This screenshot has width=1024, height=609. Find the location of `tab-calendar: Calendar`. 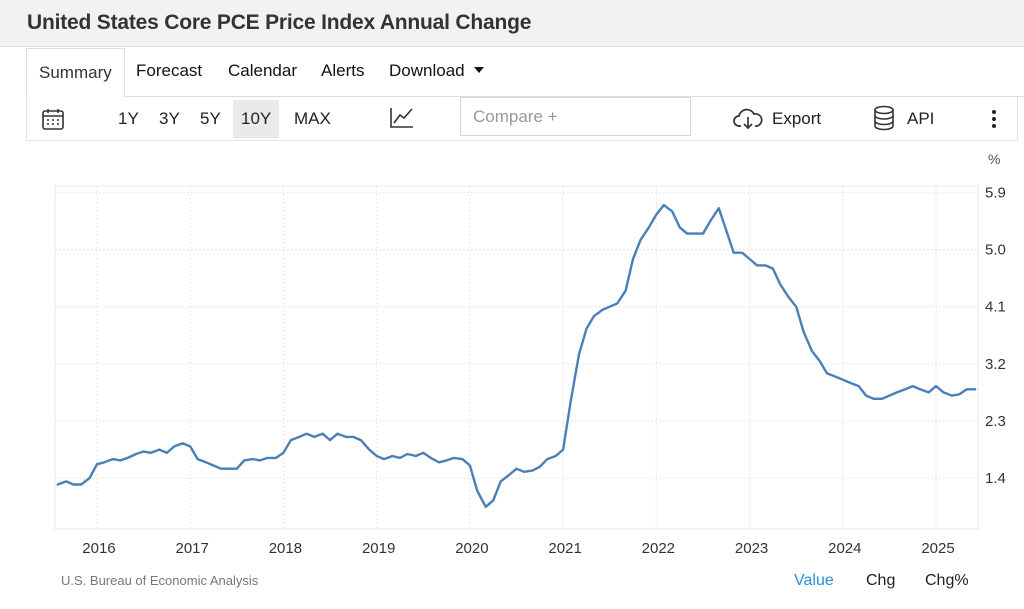

tab-calendar: Calendar is located at coordinates (262, 70).